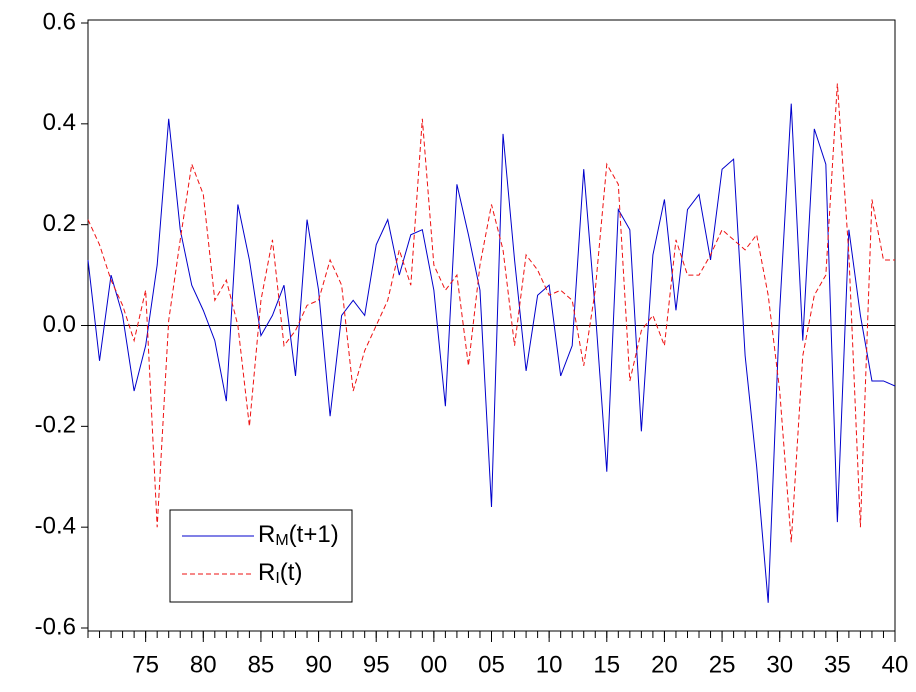  Describe the element at coordinates (145, 664) in the screenshot. I see `x-tick-label: 75` at that location.